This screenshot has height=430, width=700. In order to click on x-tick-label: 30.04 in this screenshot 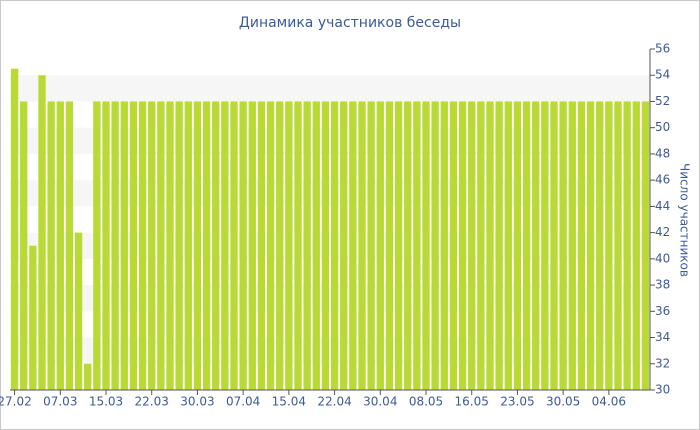, I will do `click(380, 402)`.